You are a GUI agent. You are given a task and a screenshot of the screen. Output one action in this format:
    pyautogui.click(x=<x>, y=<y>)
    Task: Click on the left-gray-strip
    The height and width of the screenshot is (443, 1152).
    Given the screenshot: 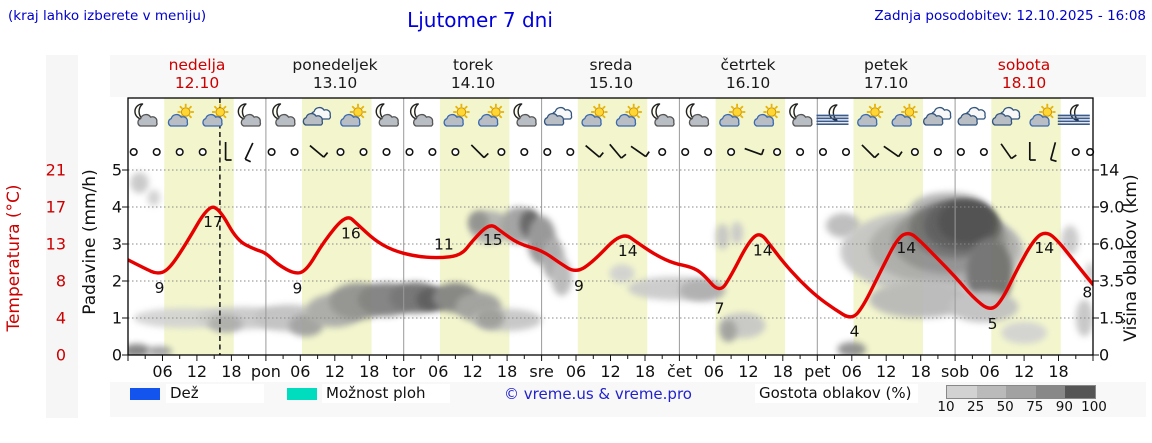 What is the action you would take?
    pyautogui.click(x=62, y=236)
    